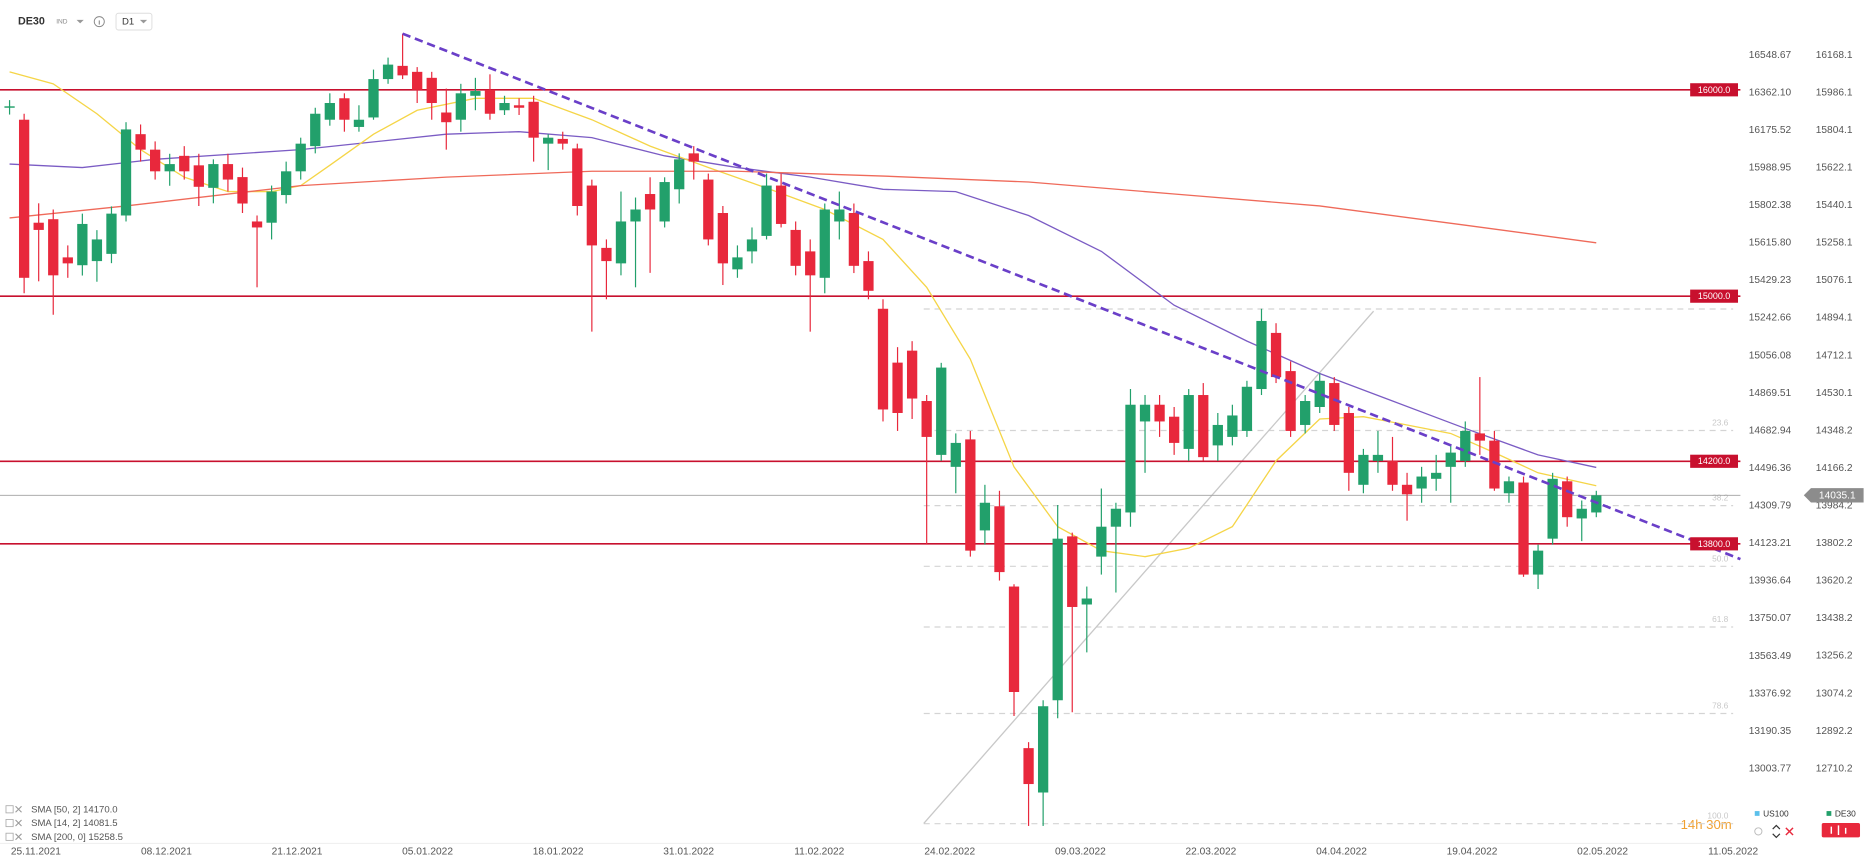  What do you see at coordinates (1080, 851) in the screenshot?
I see `x-tick-label: 09.03.2022` at bounding box center [1080, 851].